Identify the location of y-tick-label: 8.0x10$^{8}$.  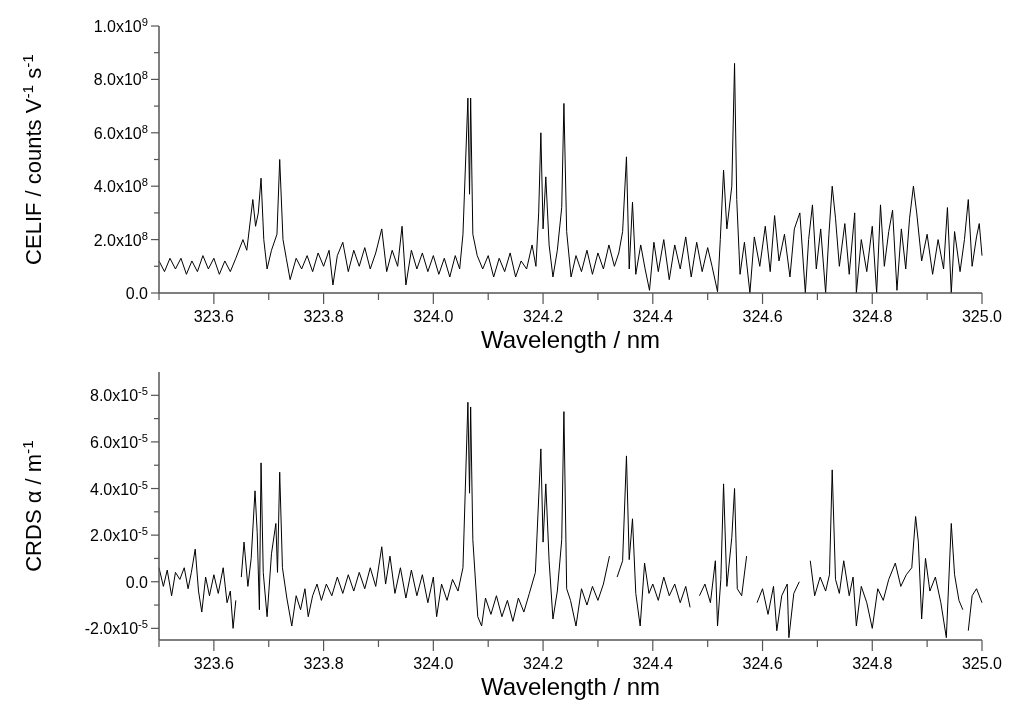
(120, 79).